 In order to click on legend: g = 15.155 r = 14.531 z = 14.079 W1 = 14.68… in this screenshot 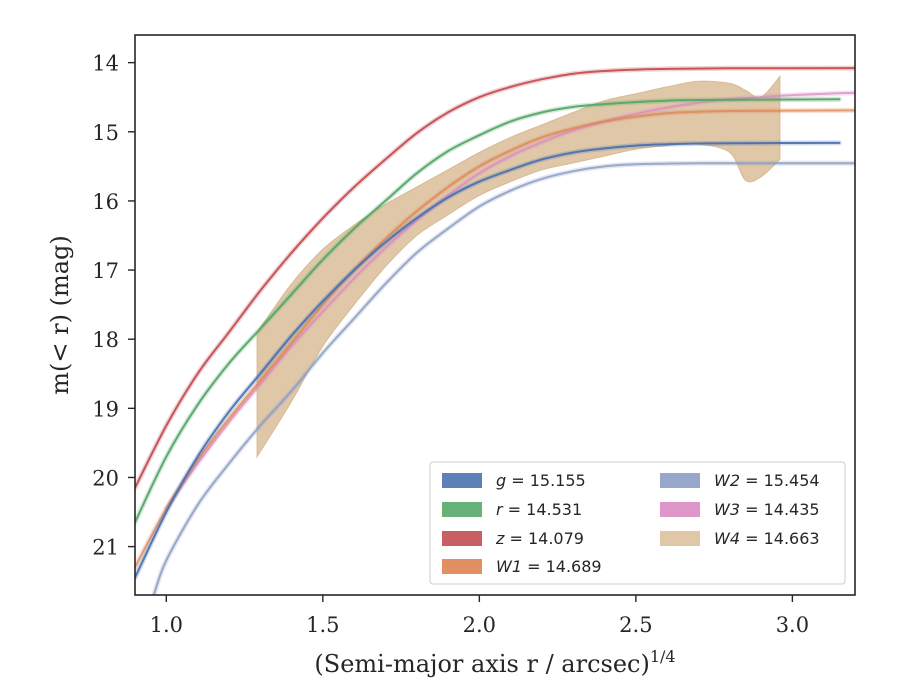, I will do `click(637, 523)`.